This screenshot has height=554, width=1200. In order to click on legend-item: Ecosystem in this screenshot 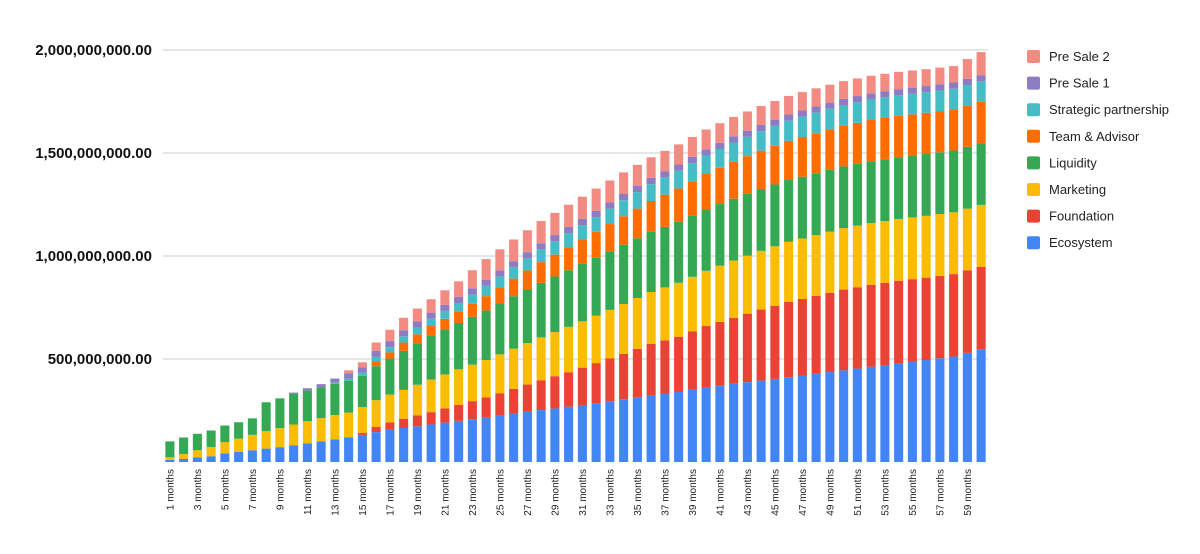, I will do `click(1070, 242)`.